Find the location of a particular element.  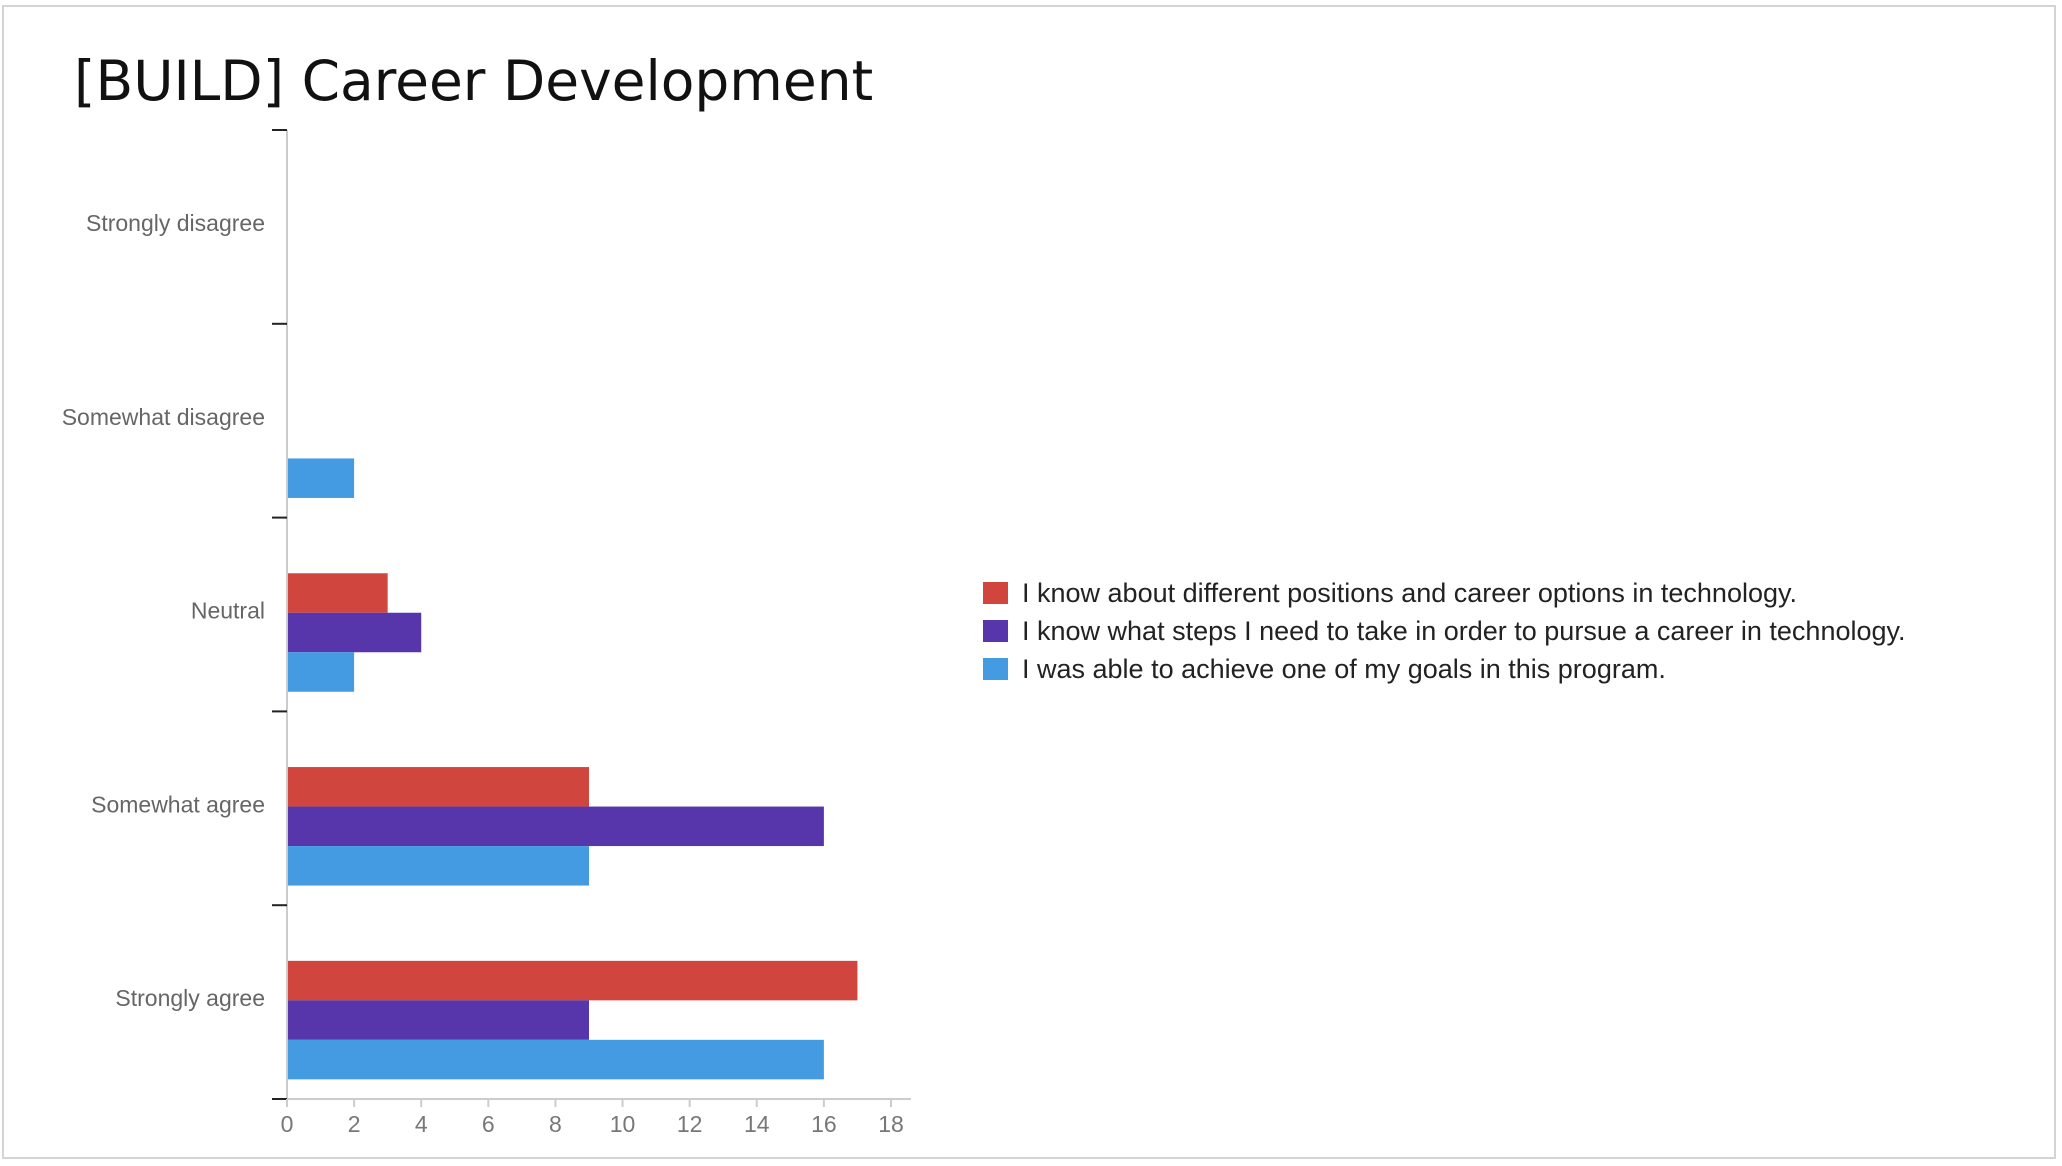

x-tick-label: 0 is located at coordinates (287, 1124).